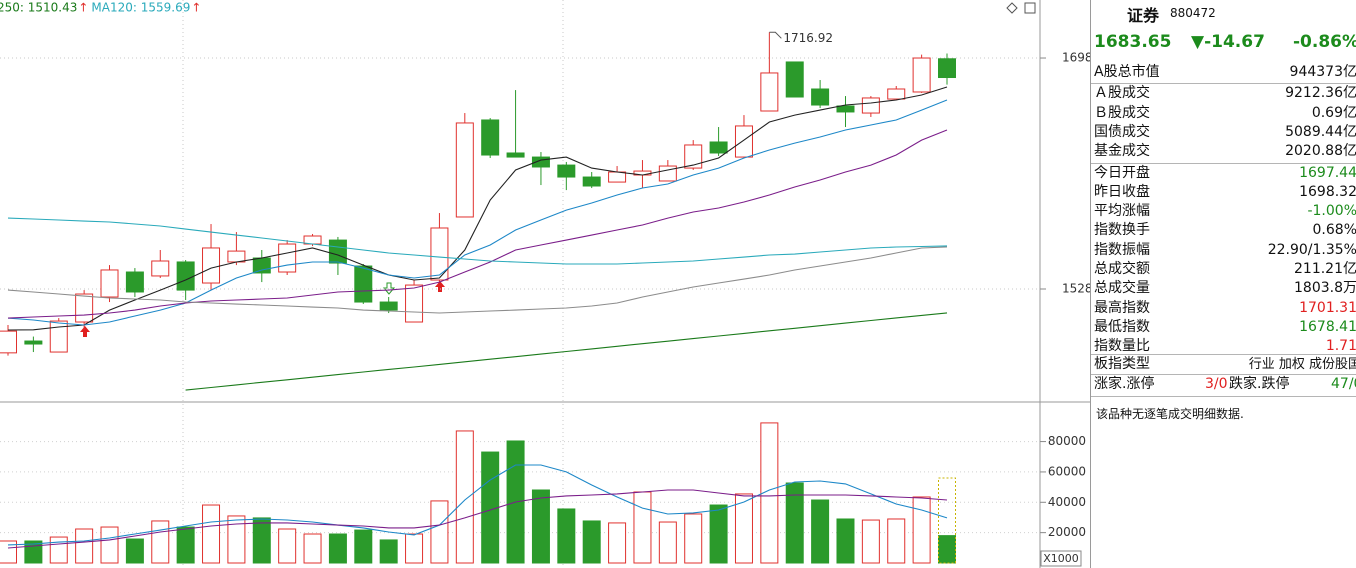  I want to click on row-value: 944373亿, so click(1322, 72).